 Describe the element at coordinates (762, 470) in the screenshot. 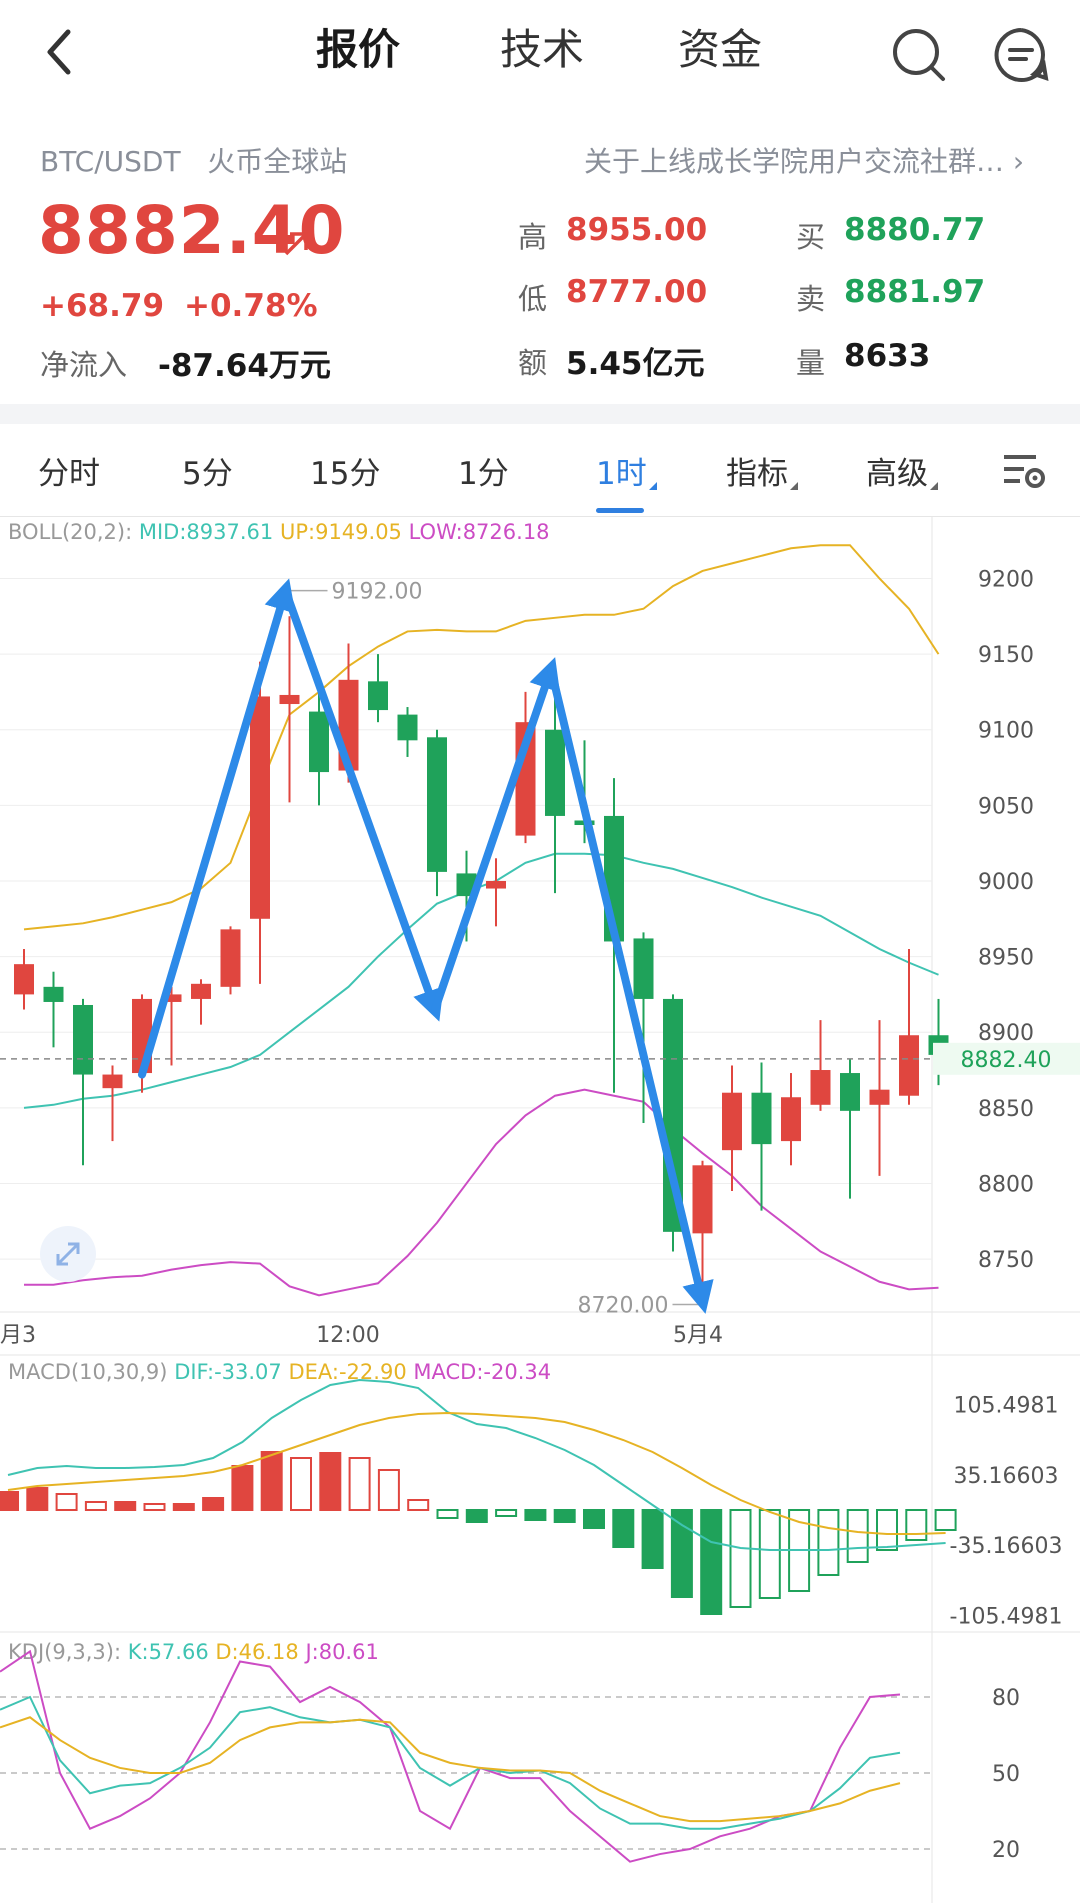

I see `period-tab-indicators: 指标` at that location.